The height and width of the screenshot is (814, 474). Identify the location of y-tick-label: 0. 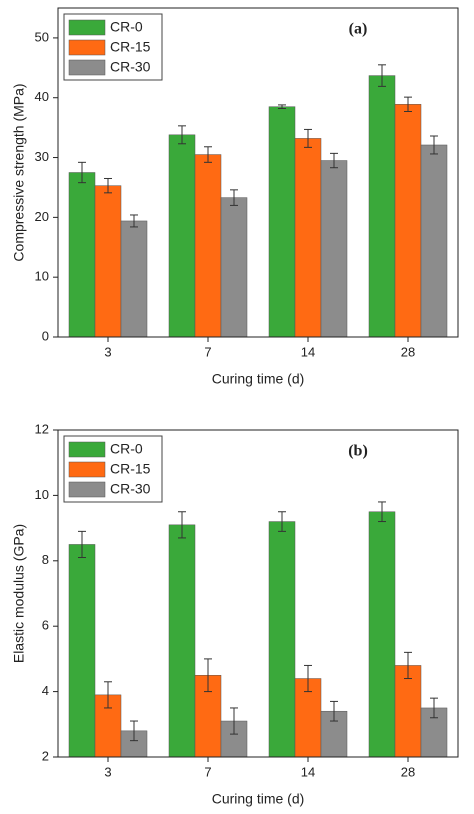
(45, 335).